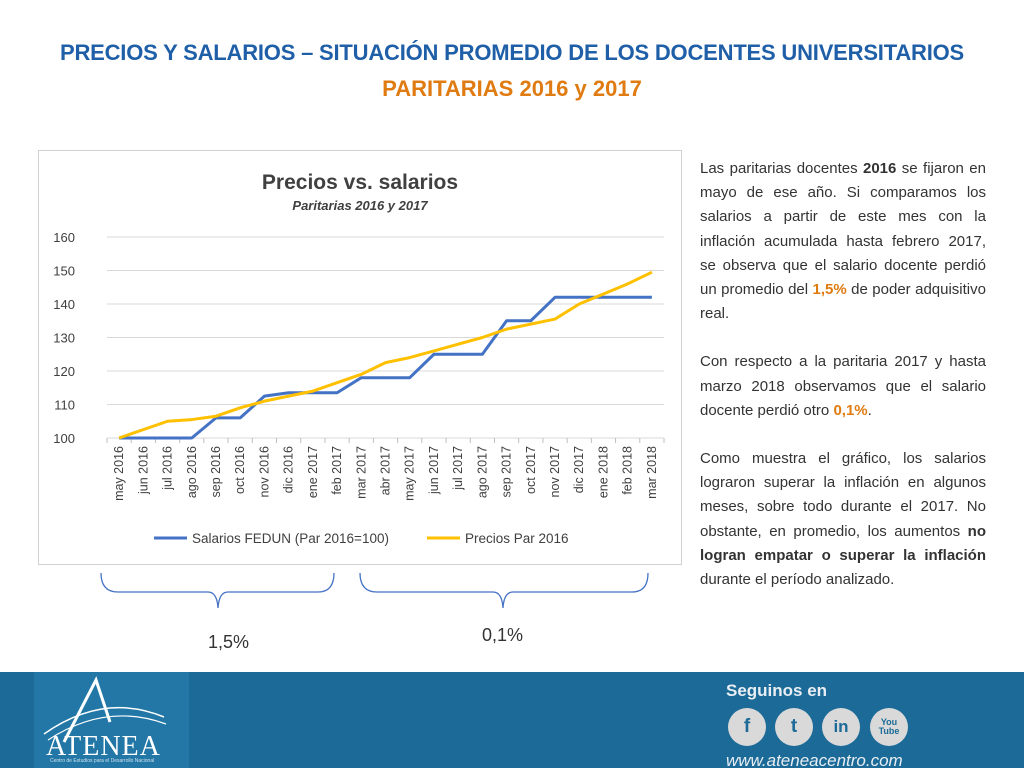 The height and width of the screenshot is (771, 1024). Describe the element at coordinates (289, 469) in the screenshot. I see `x-tick-label: dic 2016` at that location.